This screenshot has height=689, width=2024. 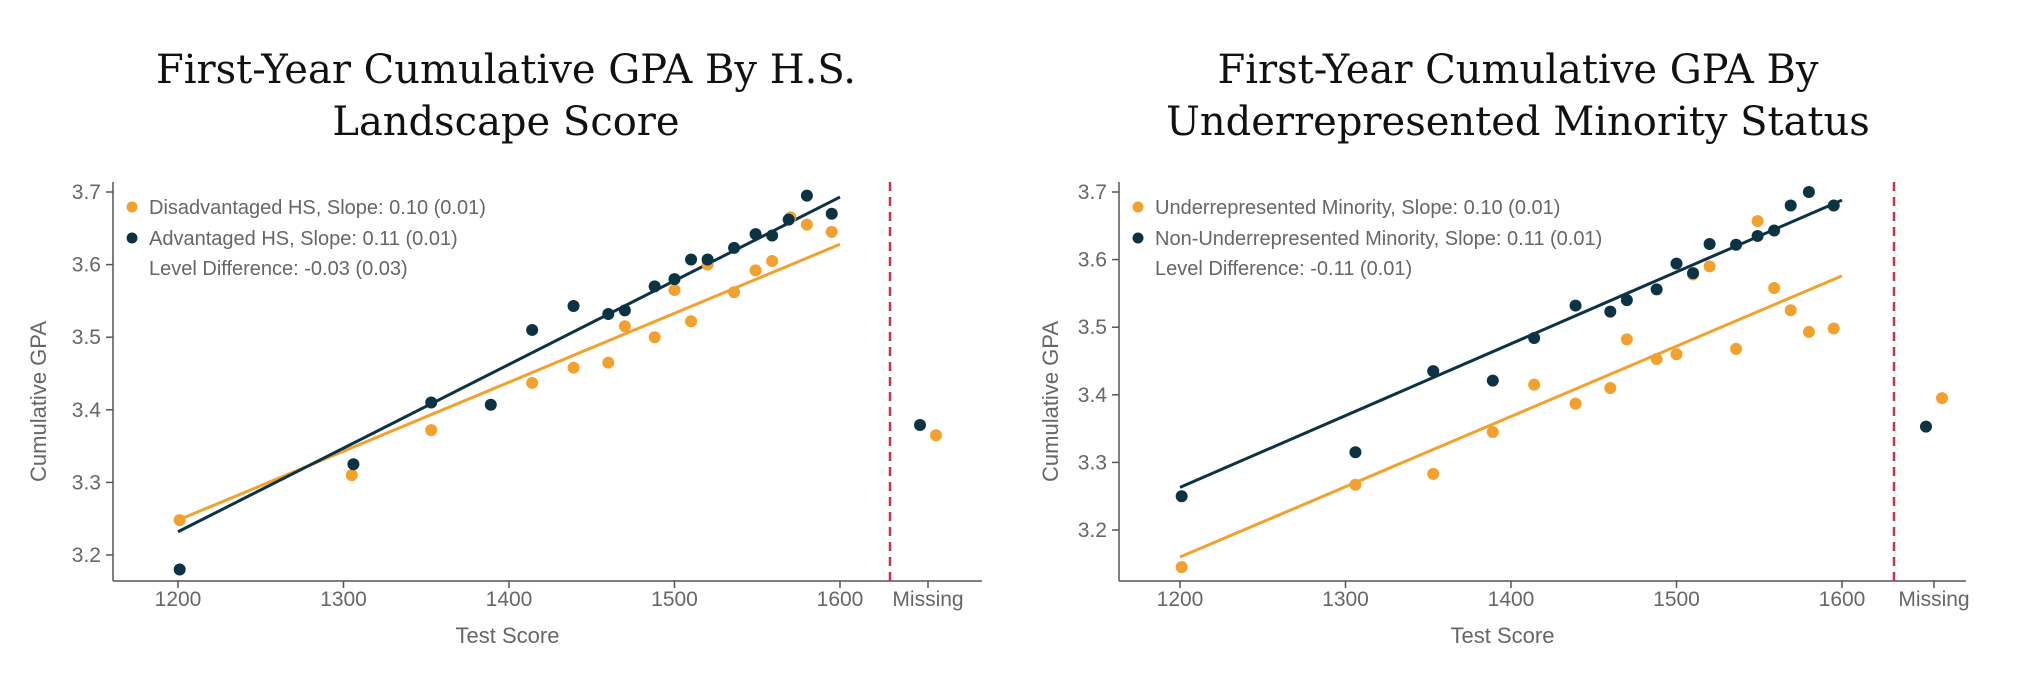 What do you see at coordinates (1511, 599) in the screenshot?
I see `x-tick-label: 1400` at bounding box center [1511, 599].